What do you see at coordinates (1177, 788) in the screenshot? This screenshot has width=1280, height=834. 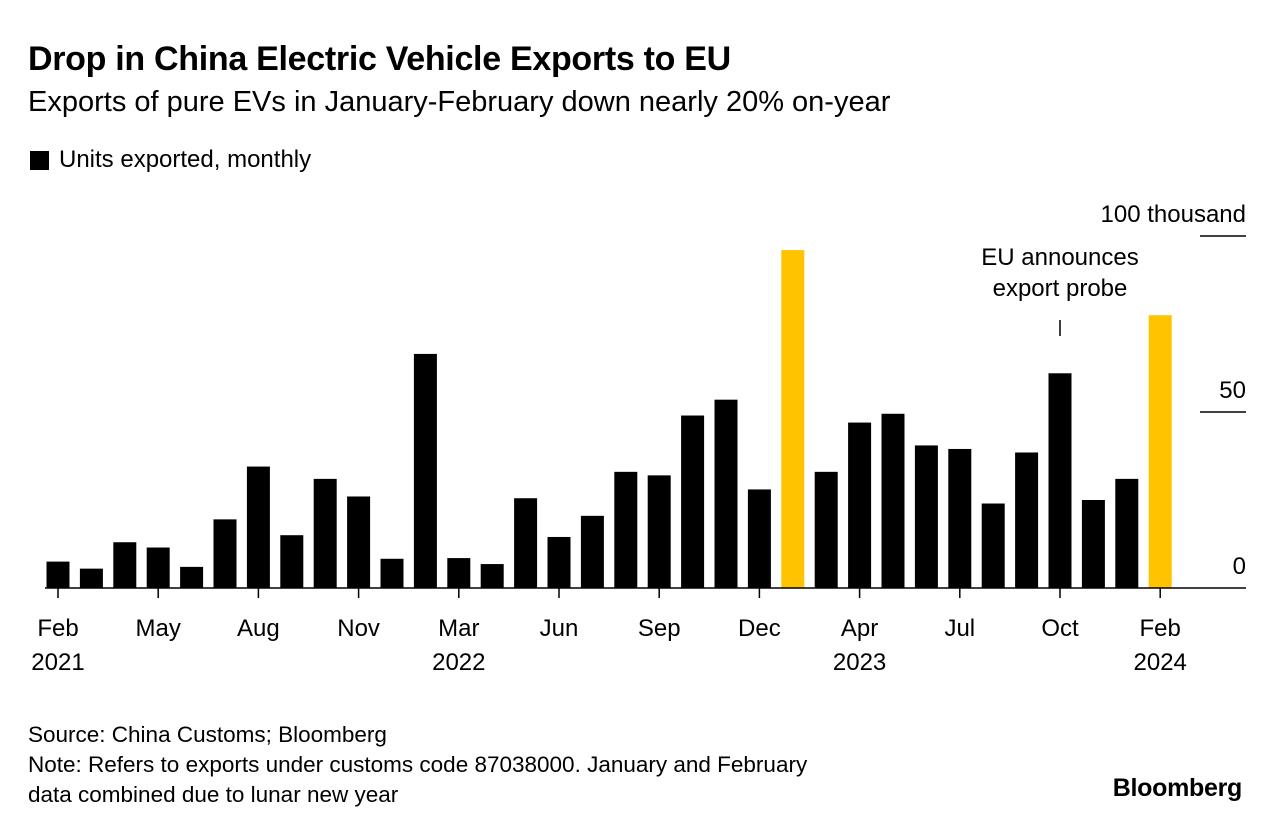 I see `bloomberg-logo: Bloomberg` at bounding box center [1177, 788].